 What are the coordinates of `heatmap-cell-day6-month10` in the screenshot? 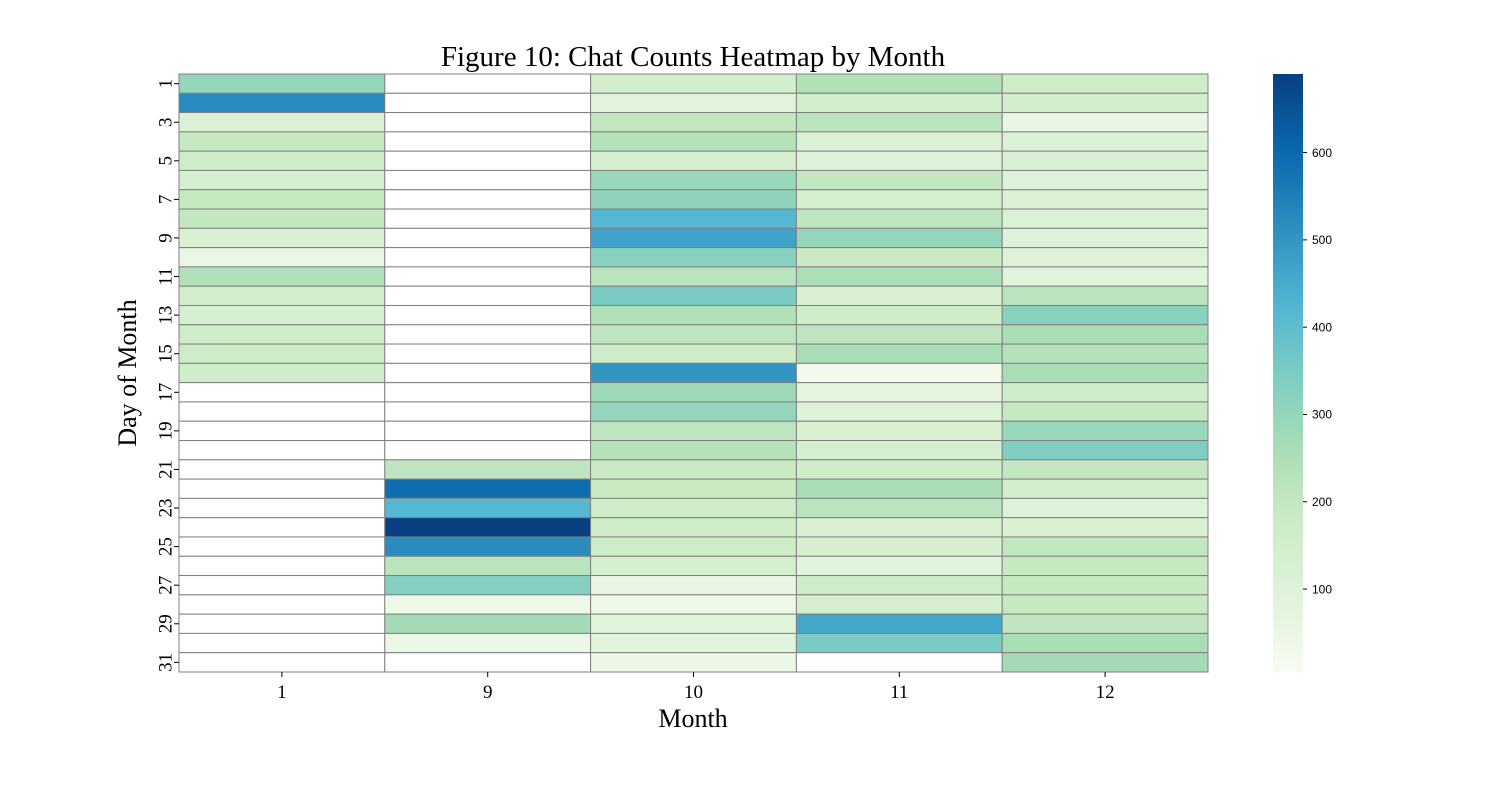 It's located at (693, 180).